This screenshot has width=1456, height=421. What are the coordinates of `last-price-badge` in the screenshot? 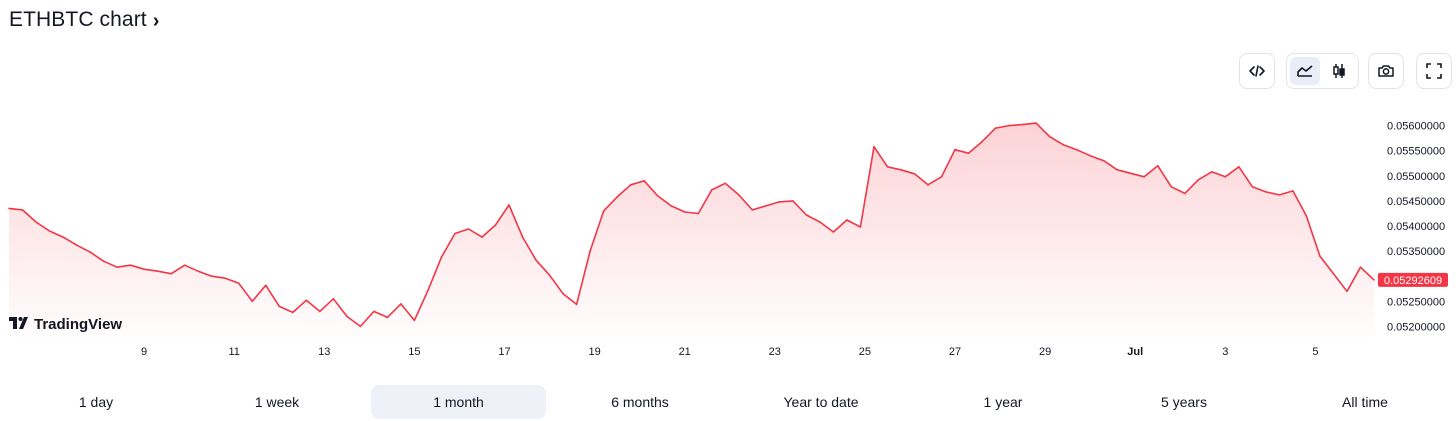 It's located at (1413, 279).